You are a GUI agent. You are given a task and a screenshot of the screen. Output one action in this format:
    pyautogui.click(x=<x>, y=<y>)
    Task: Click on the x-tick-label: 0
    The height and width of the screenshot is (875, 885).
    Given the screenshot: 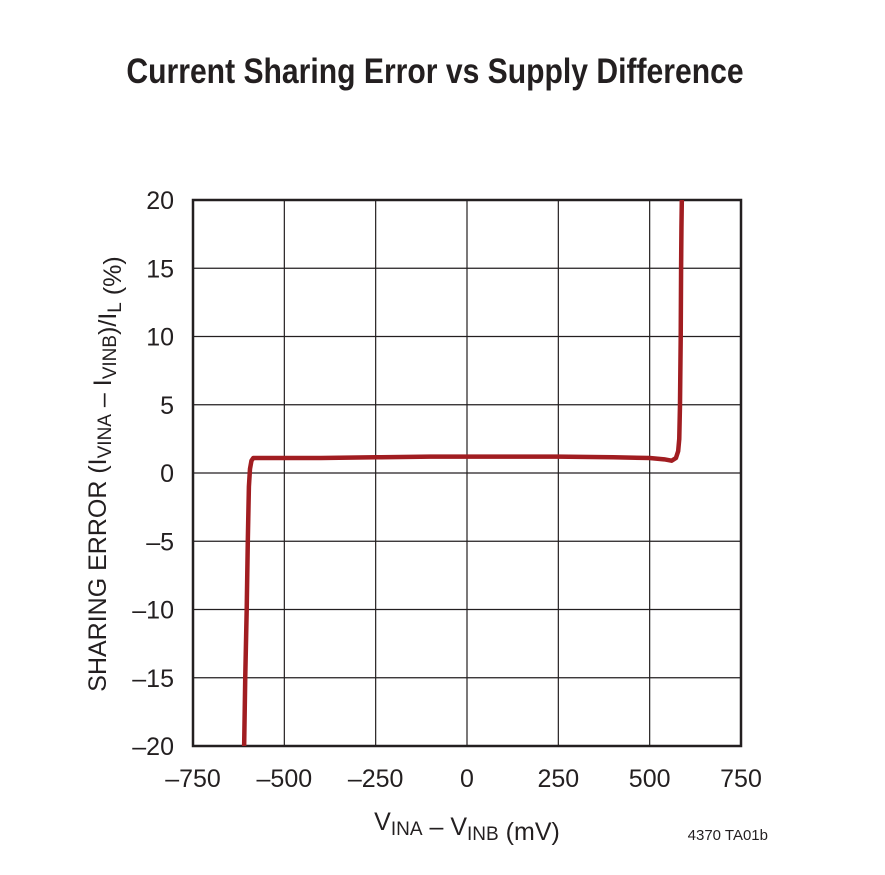 What is the action you would take?
    pyautogui.click(x=467, y=779)
    